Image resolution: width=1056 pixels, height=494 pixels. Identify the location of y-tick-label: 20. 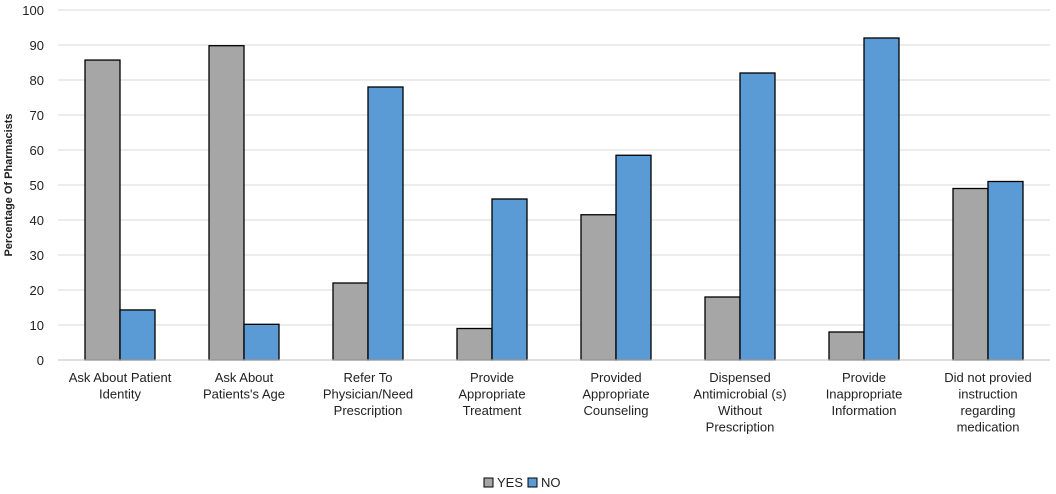
(37, 290).